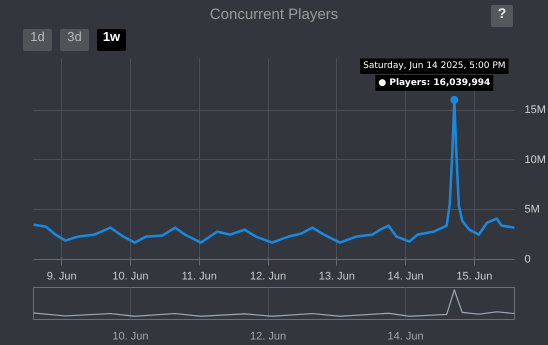 Image resolution: width=548 pixels, height=345 pixels. I want to click on y-tick-label: 5M, so click(532, 210).